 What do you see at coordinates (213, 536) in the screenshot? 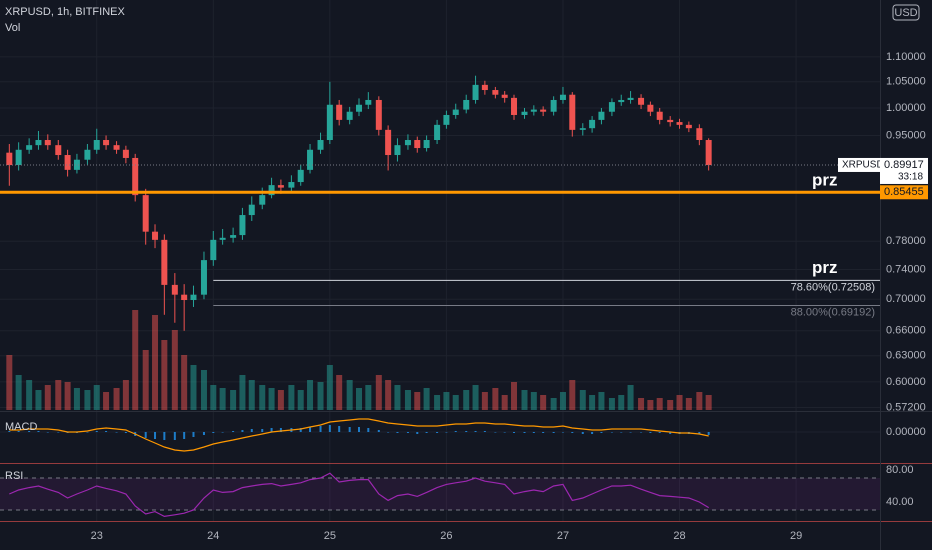
I see `x-tick-label: 24` at bounding box center [213, 536].